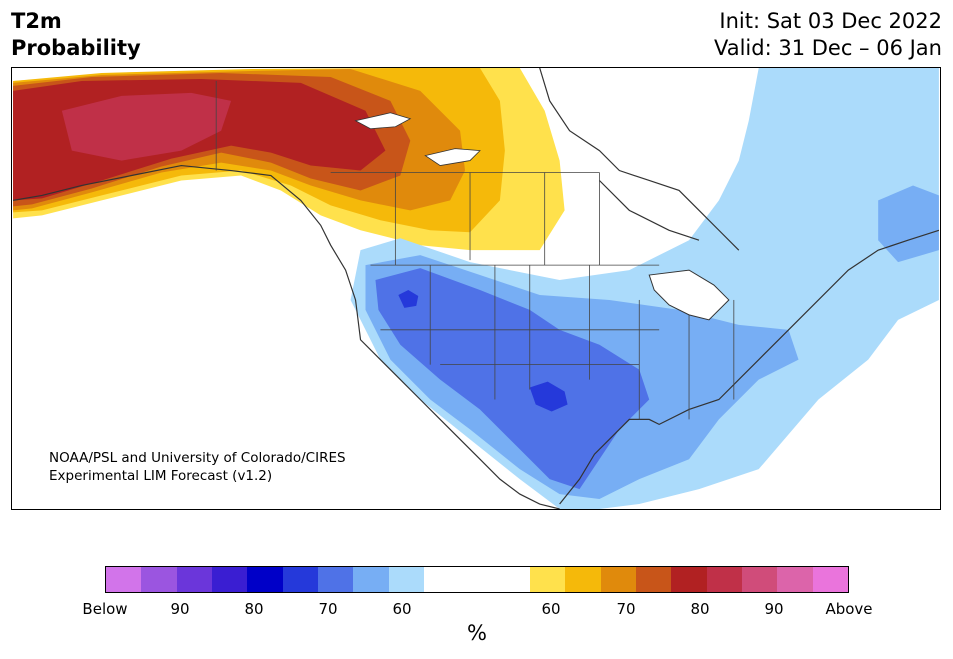 This screenshot has width=953, height=659. What do you see at coordinates (146, 126) in the screenshot?
I see `warm-crimson-region` at bounding box center [146, 126].